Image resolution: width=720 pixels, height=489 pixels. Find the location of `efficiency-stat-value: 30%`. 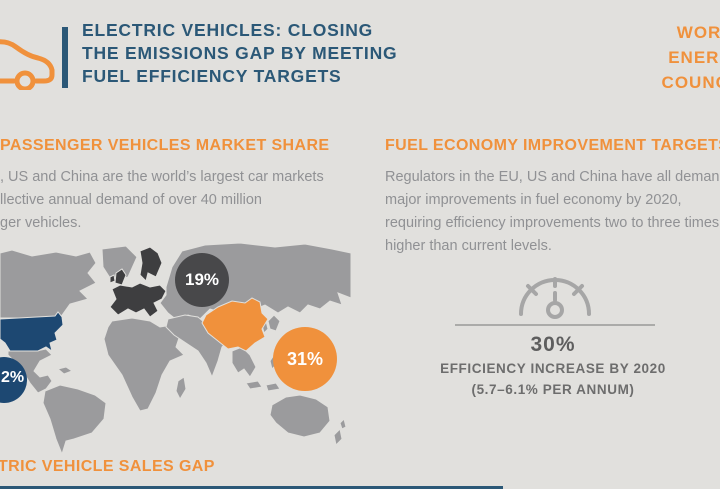

efficiency-stat-value: 30% is located at coordinates (553, 344).